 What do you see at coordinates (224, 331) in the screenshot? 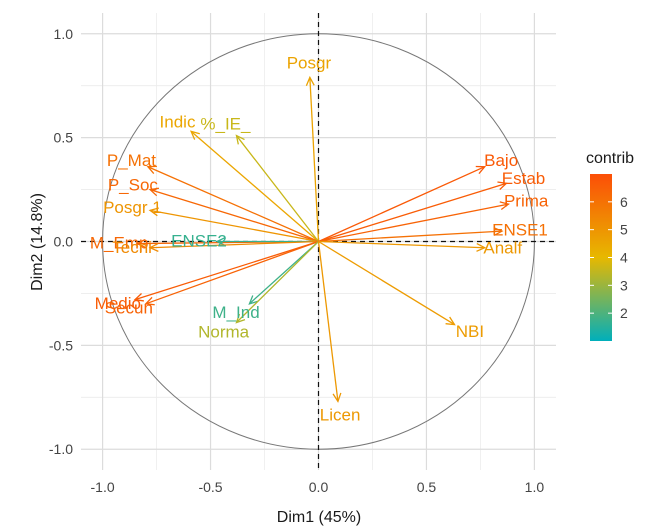
I see `variable-label: Norma` at bounding box center [224, 331].